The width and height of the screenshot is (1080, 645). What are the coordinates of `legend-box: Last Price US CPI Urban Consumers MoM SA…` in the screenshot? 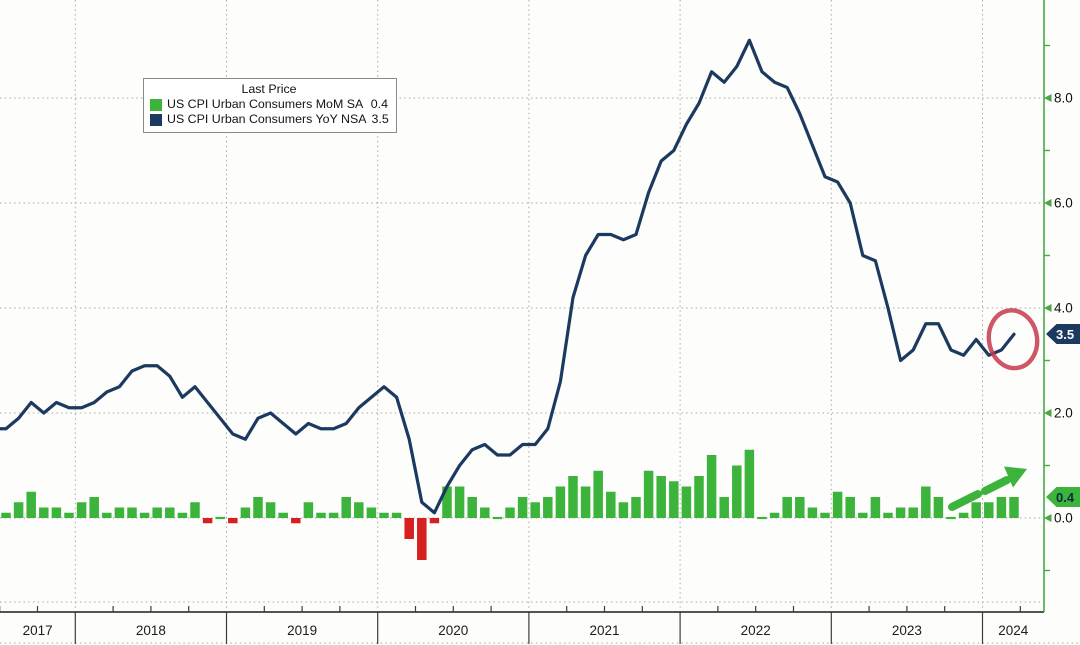 It's located at (270, 105).